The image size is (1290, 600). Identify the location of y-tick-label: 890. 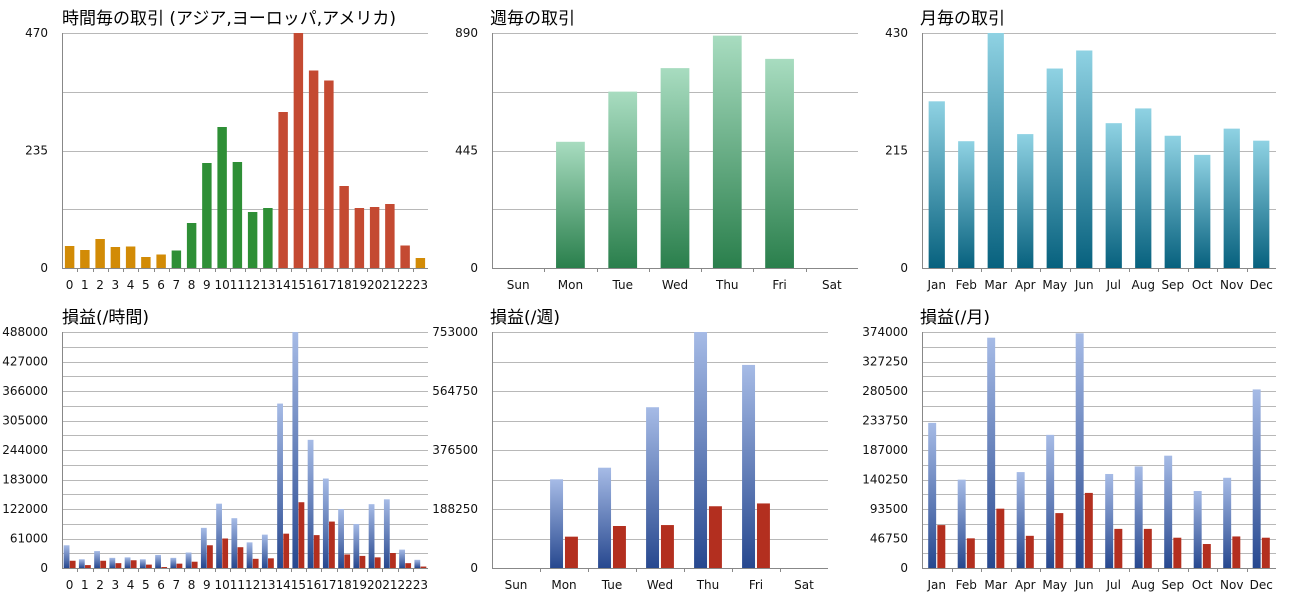
(466, 33).